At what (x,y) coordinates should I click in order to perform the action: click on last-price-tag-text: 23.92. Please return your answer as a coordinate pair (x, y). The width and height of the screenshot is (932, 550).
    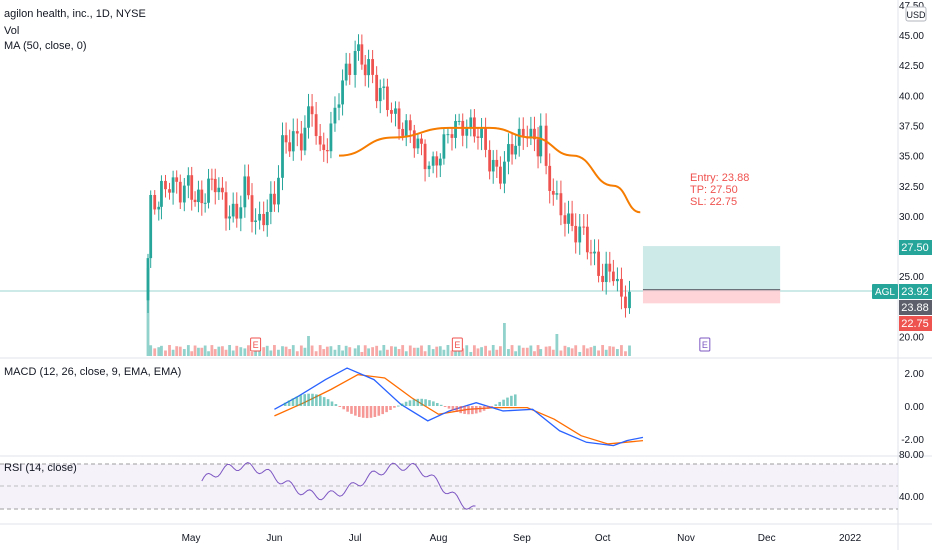
    Looking at the image, I should click on (915, 292).